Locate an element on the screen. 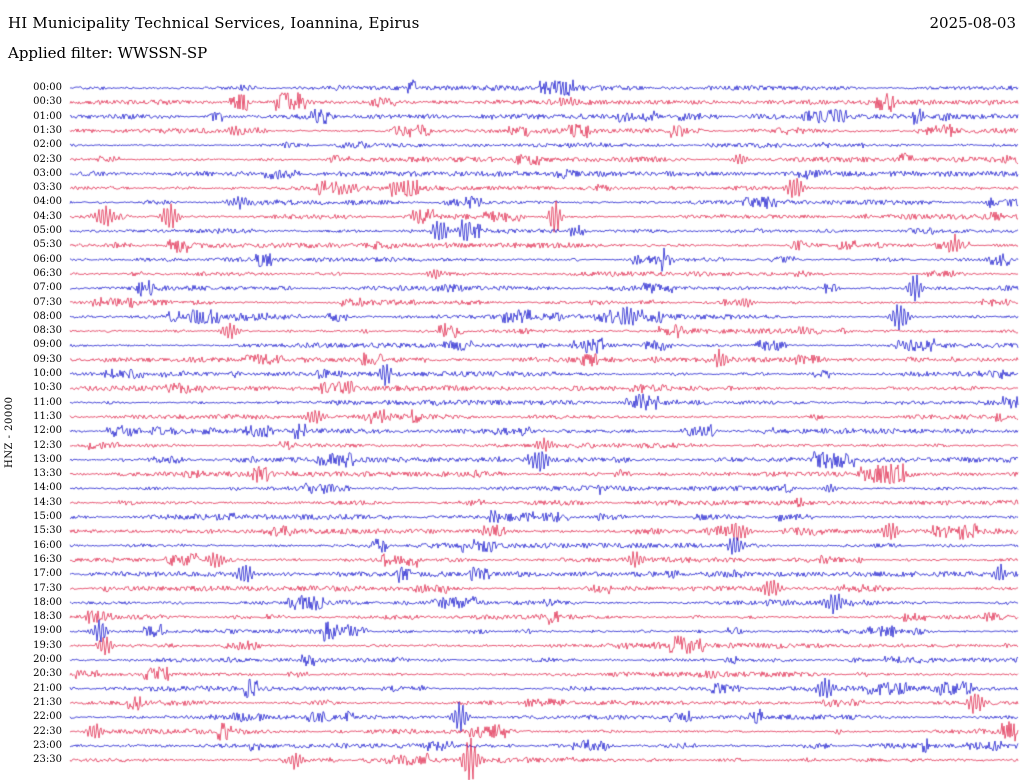 The image size is (1024, 780). row-label: 07:30 is located at coordinates (47, 302).